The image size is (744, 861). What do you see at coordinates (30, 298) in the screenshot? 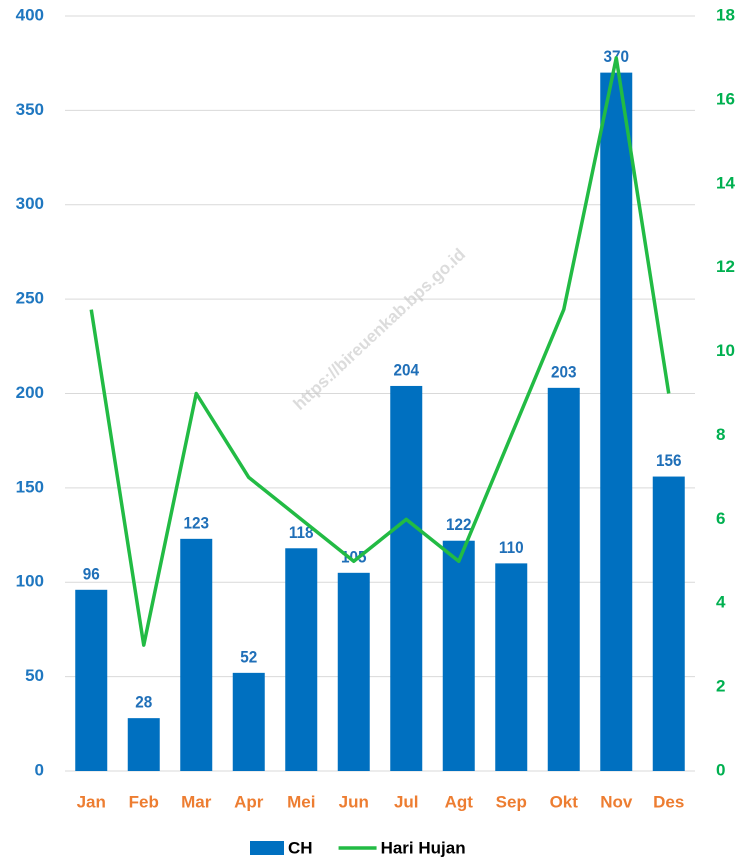
I see `y-tick-label: 250` at bounding box center [30, 298].